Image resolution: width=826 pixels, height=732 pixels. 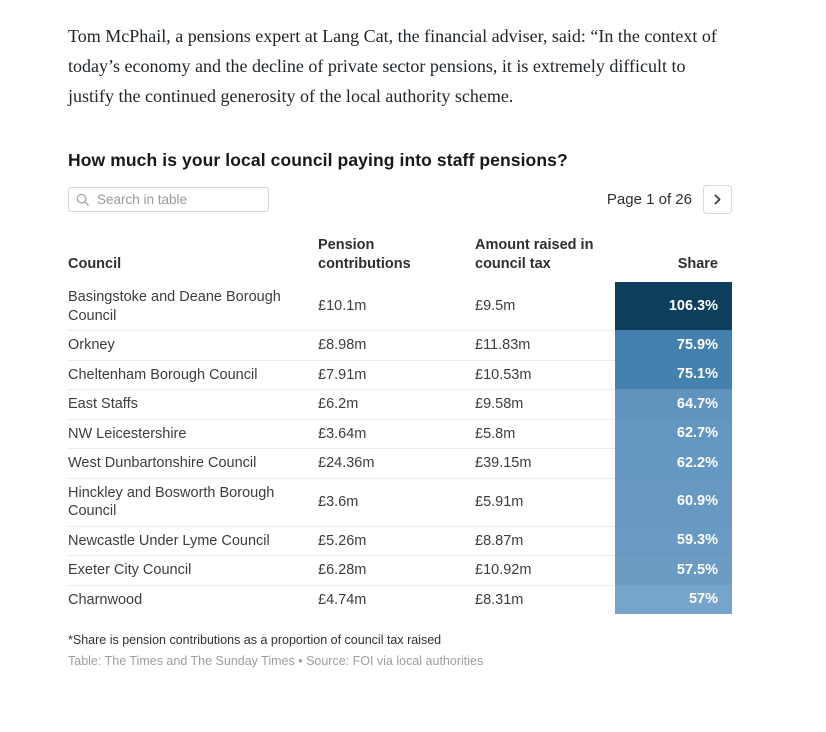 I want to click on council-name: Cheltenham Borough Council, so click(x=163, y=374).